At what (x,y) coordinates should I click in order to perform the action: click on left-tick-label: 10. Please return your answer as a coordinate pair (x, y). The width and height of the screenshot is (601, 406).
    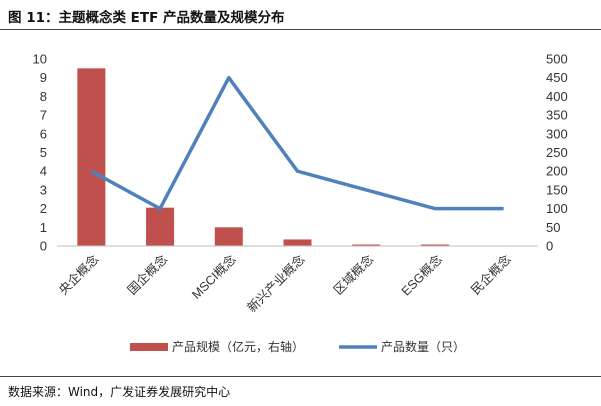
    Looking at the image, I should click on (40, 59).